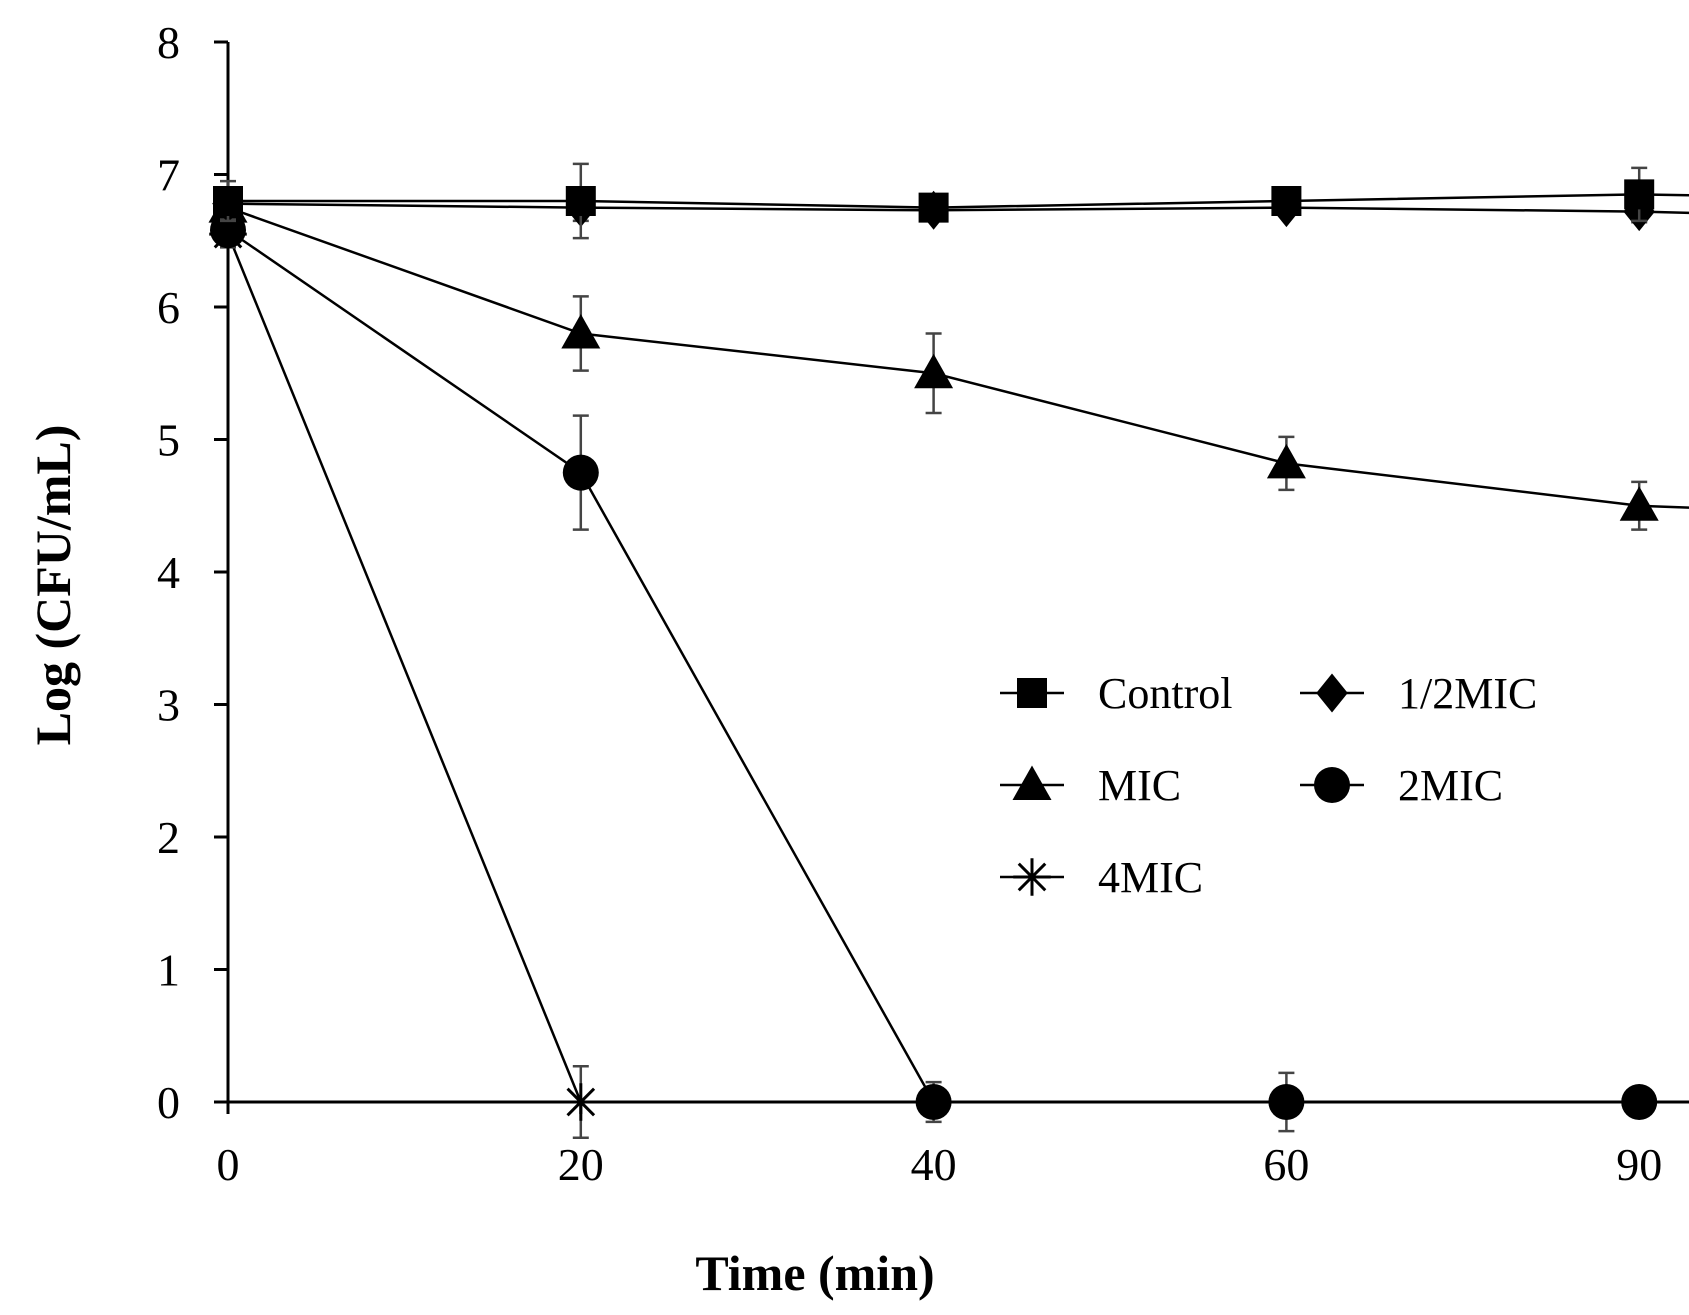  I want to click on legend-entry-control: Control, so click(1116, 693).